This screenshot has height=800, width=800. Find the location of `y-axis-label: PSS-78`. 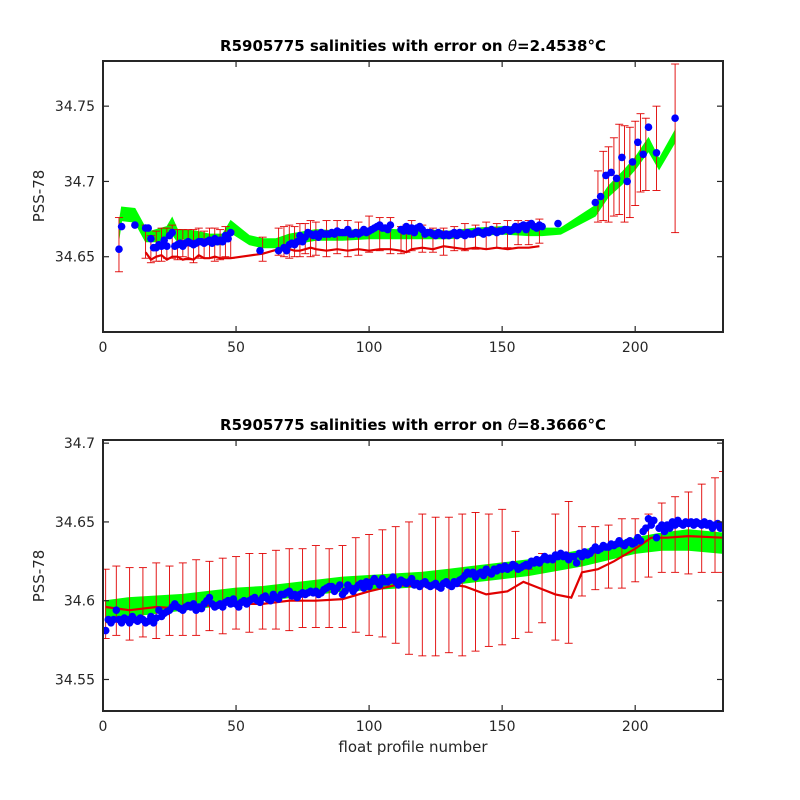

y-axis-label: PSS-78 is located at coordinates (39, 576).